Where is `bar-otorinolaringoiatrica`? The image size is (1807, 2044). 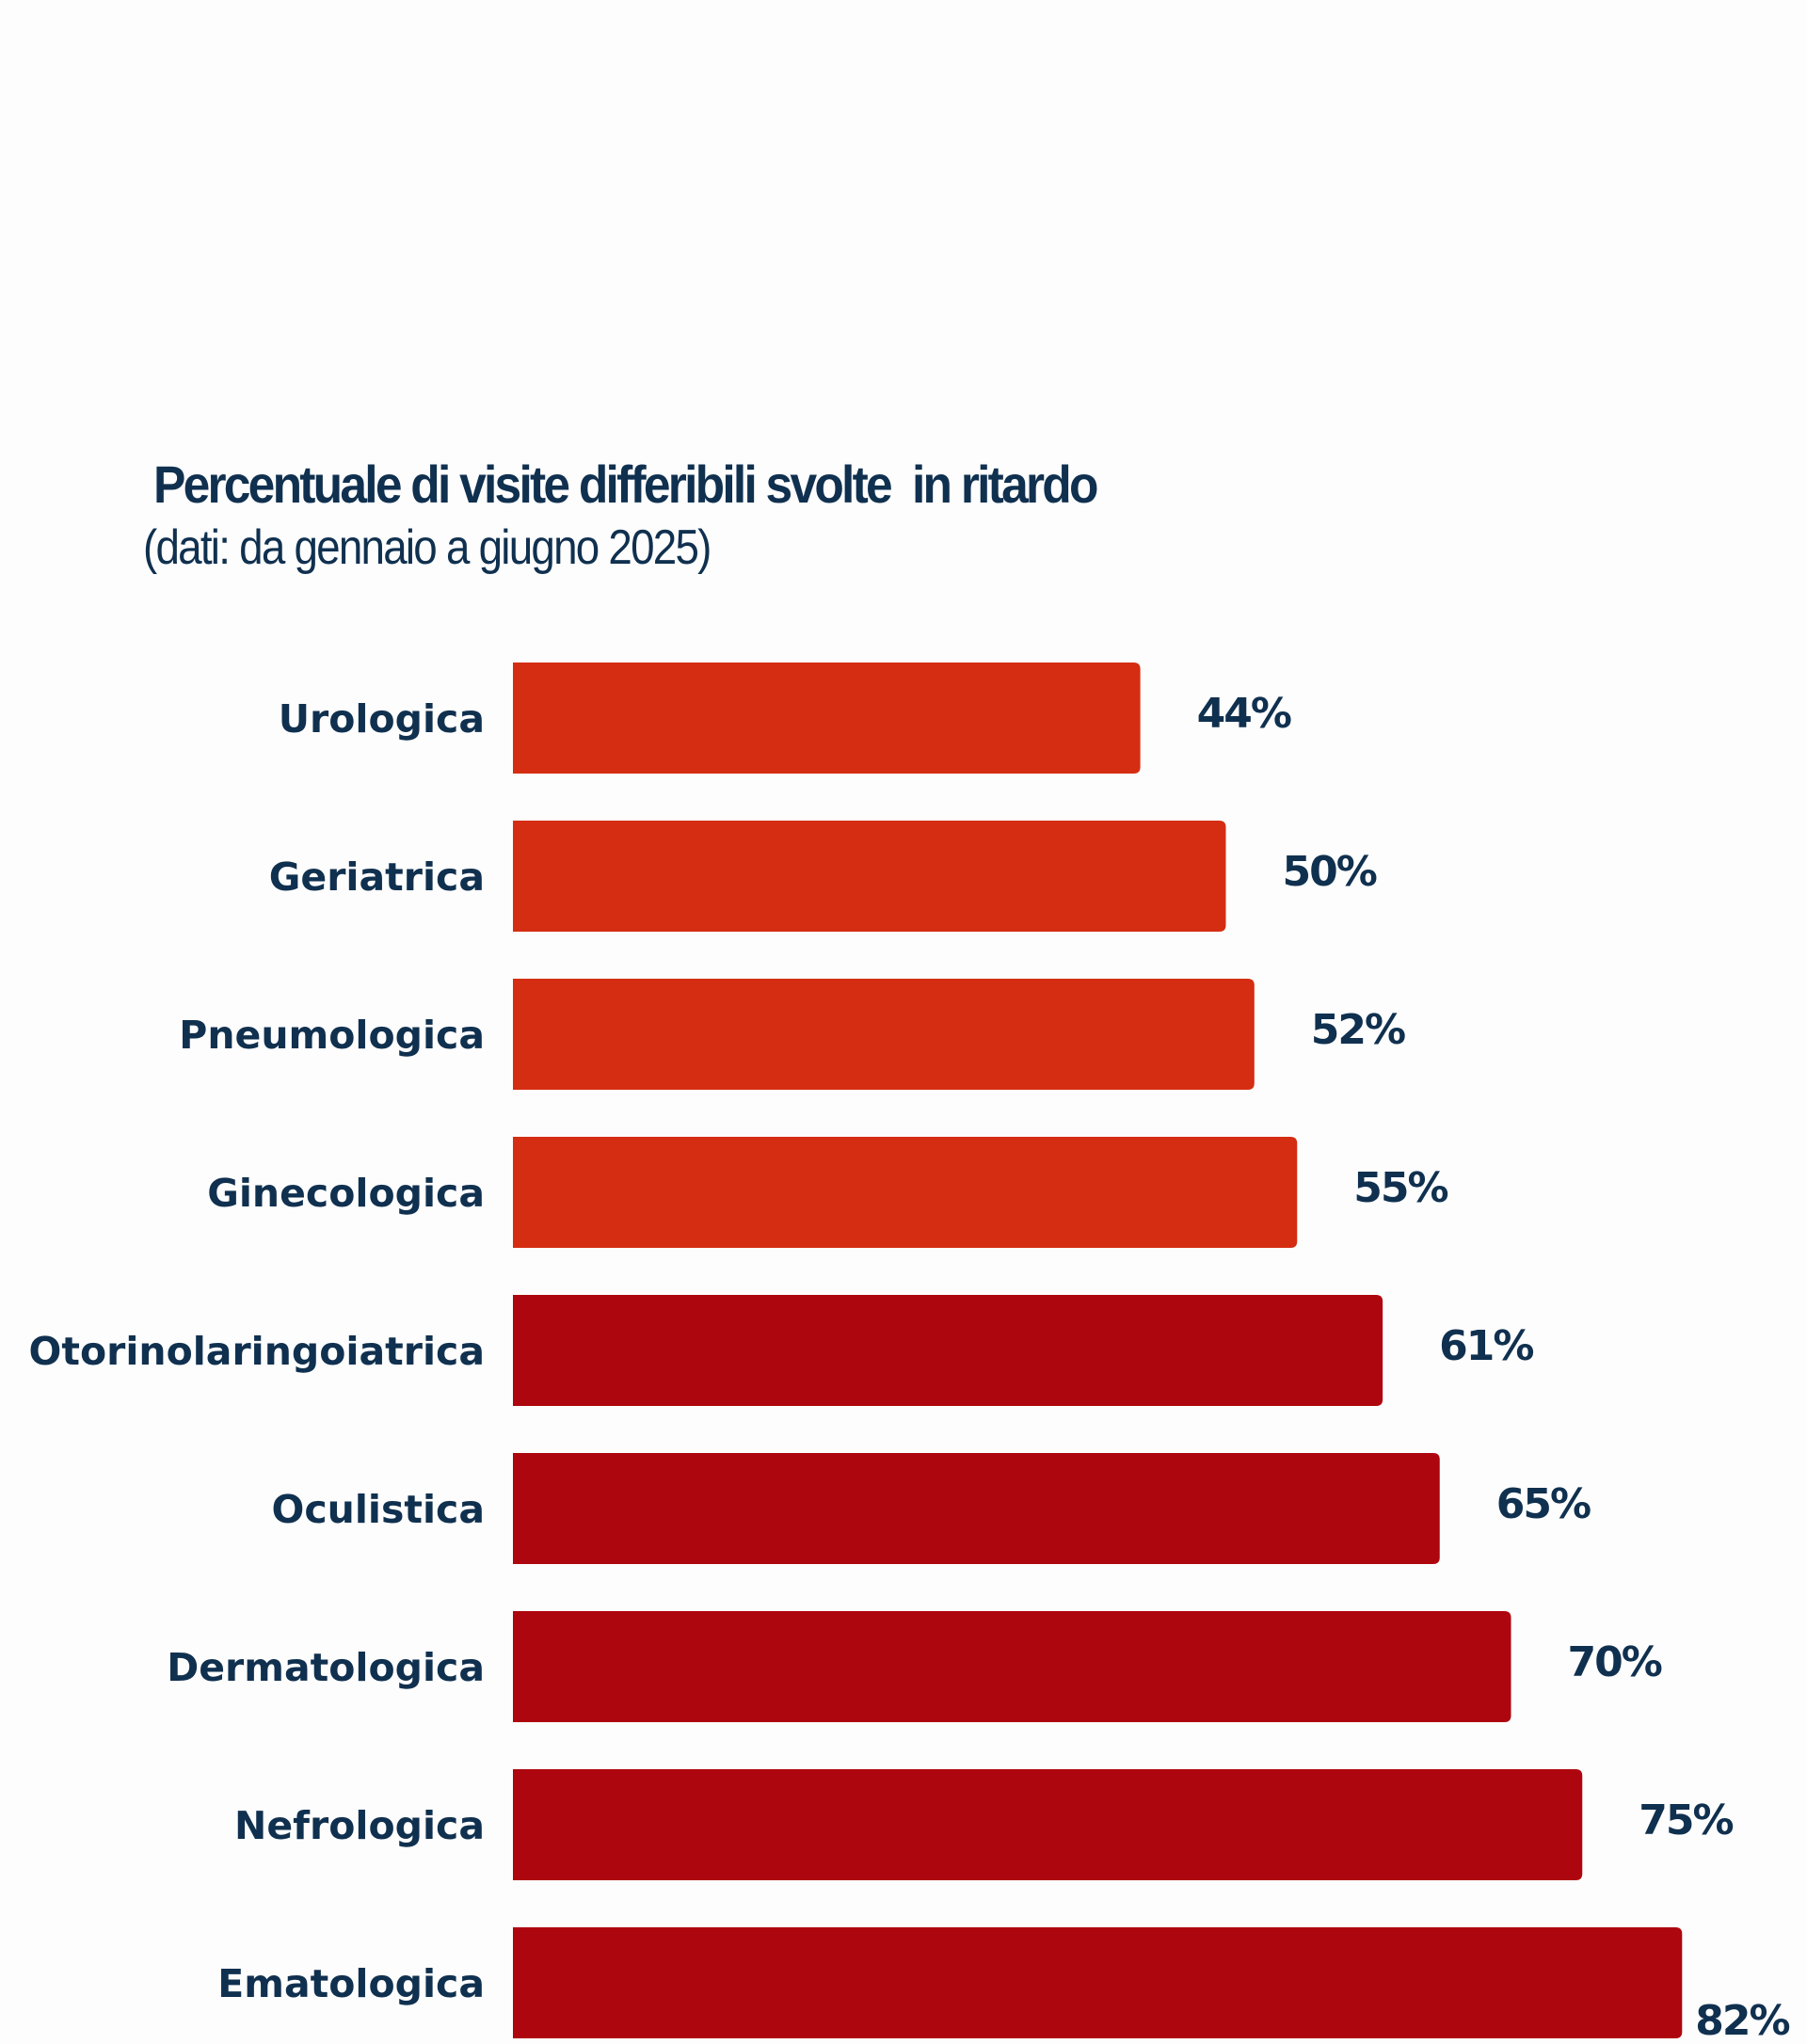 bar-otorinolaringoiatrica is located at coordinates (948, 1351).